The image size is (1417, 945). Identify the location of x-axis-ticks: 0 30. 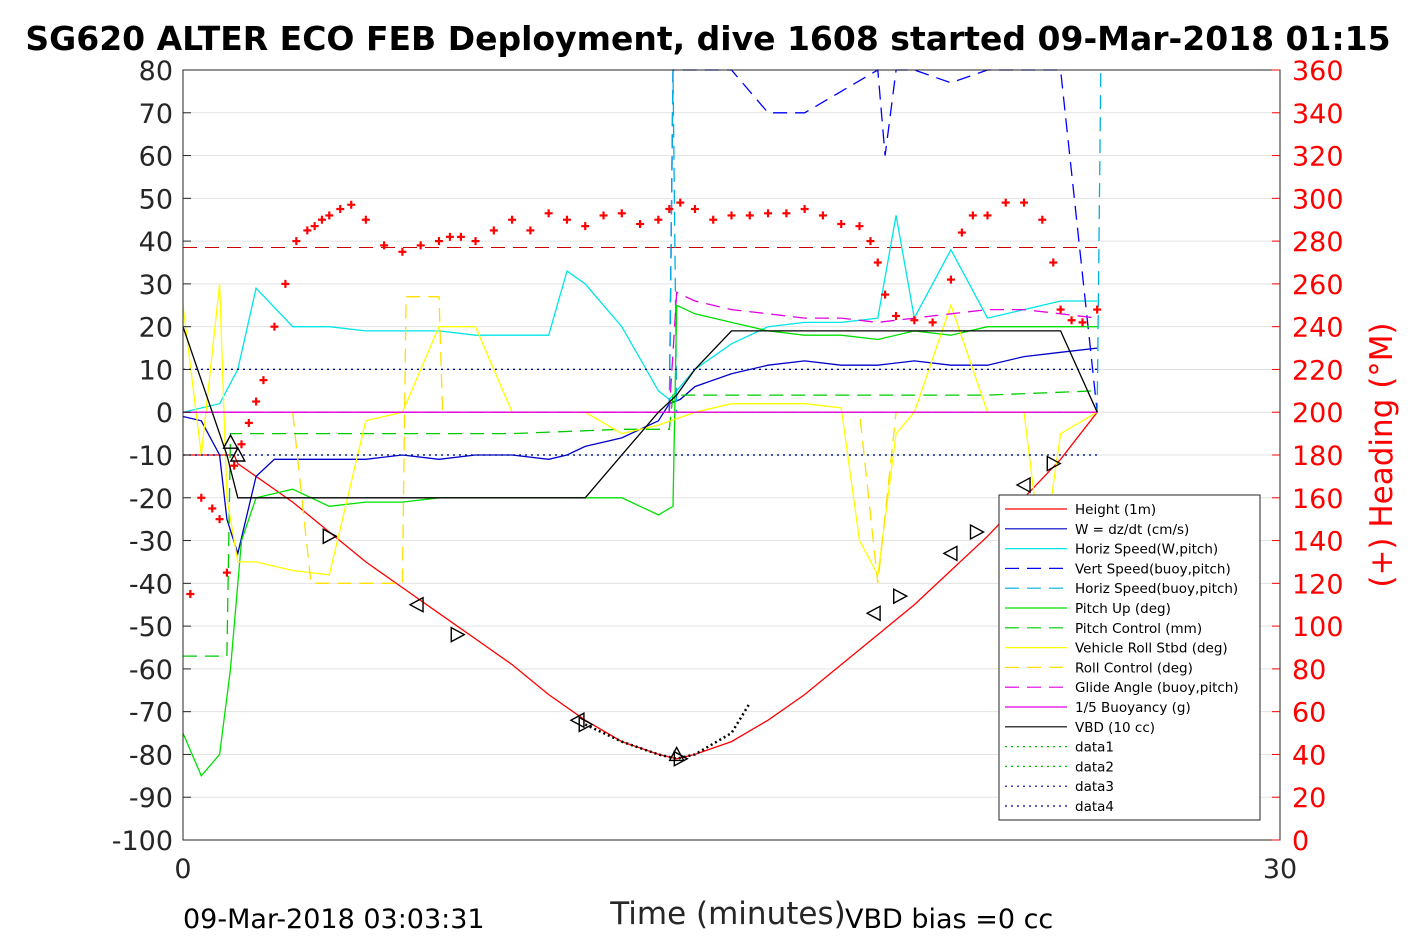
(735, 869).